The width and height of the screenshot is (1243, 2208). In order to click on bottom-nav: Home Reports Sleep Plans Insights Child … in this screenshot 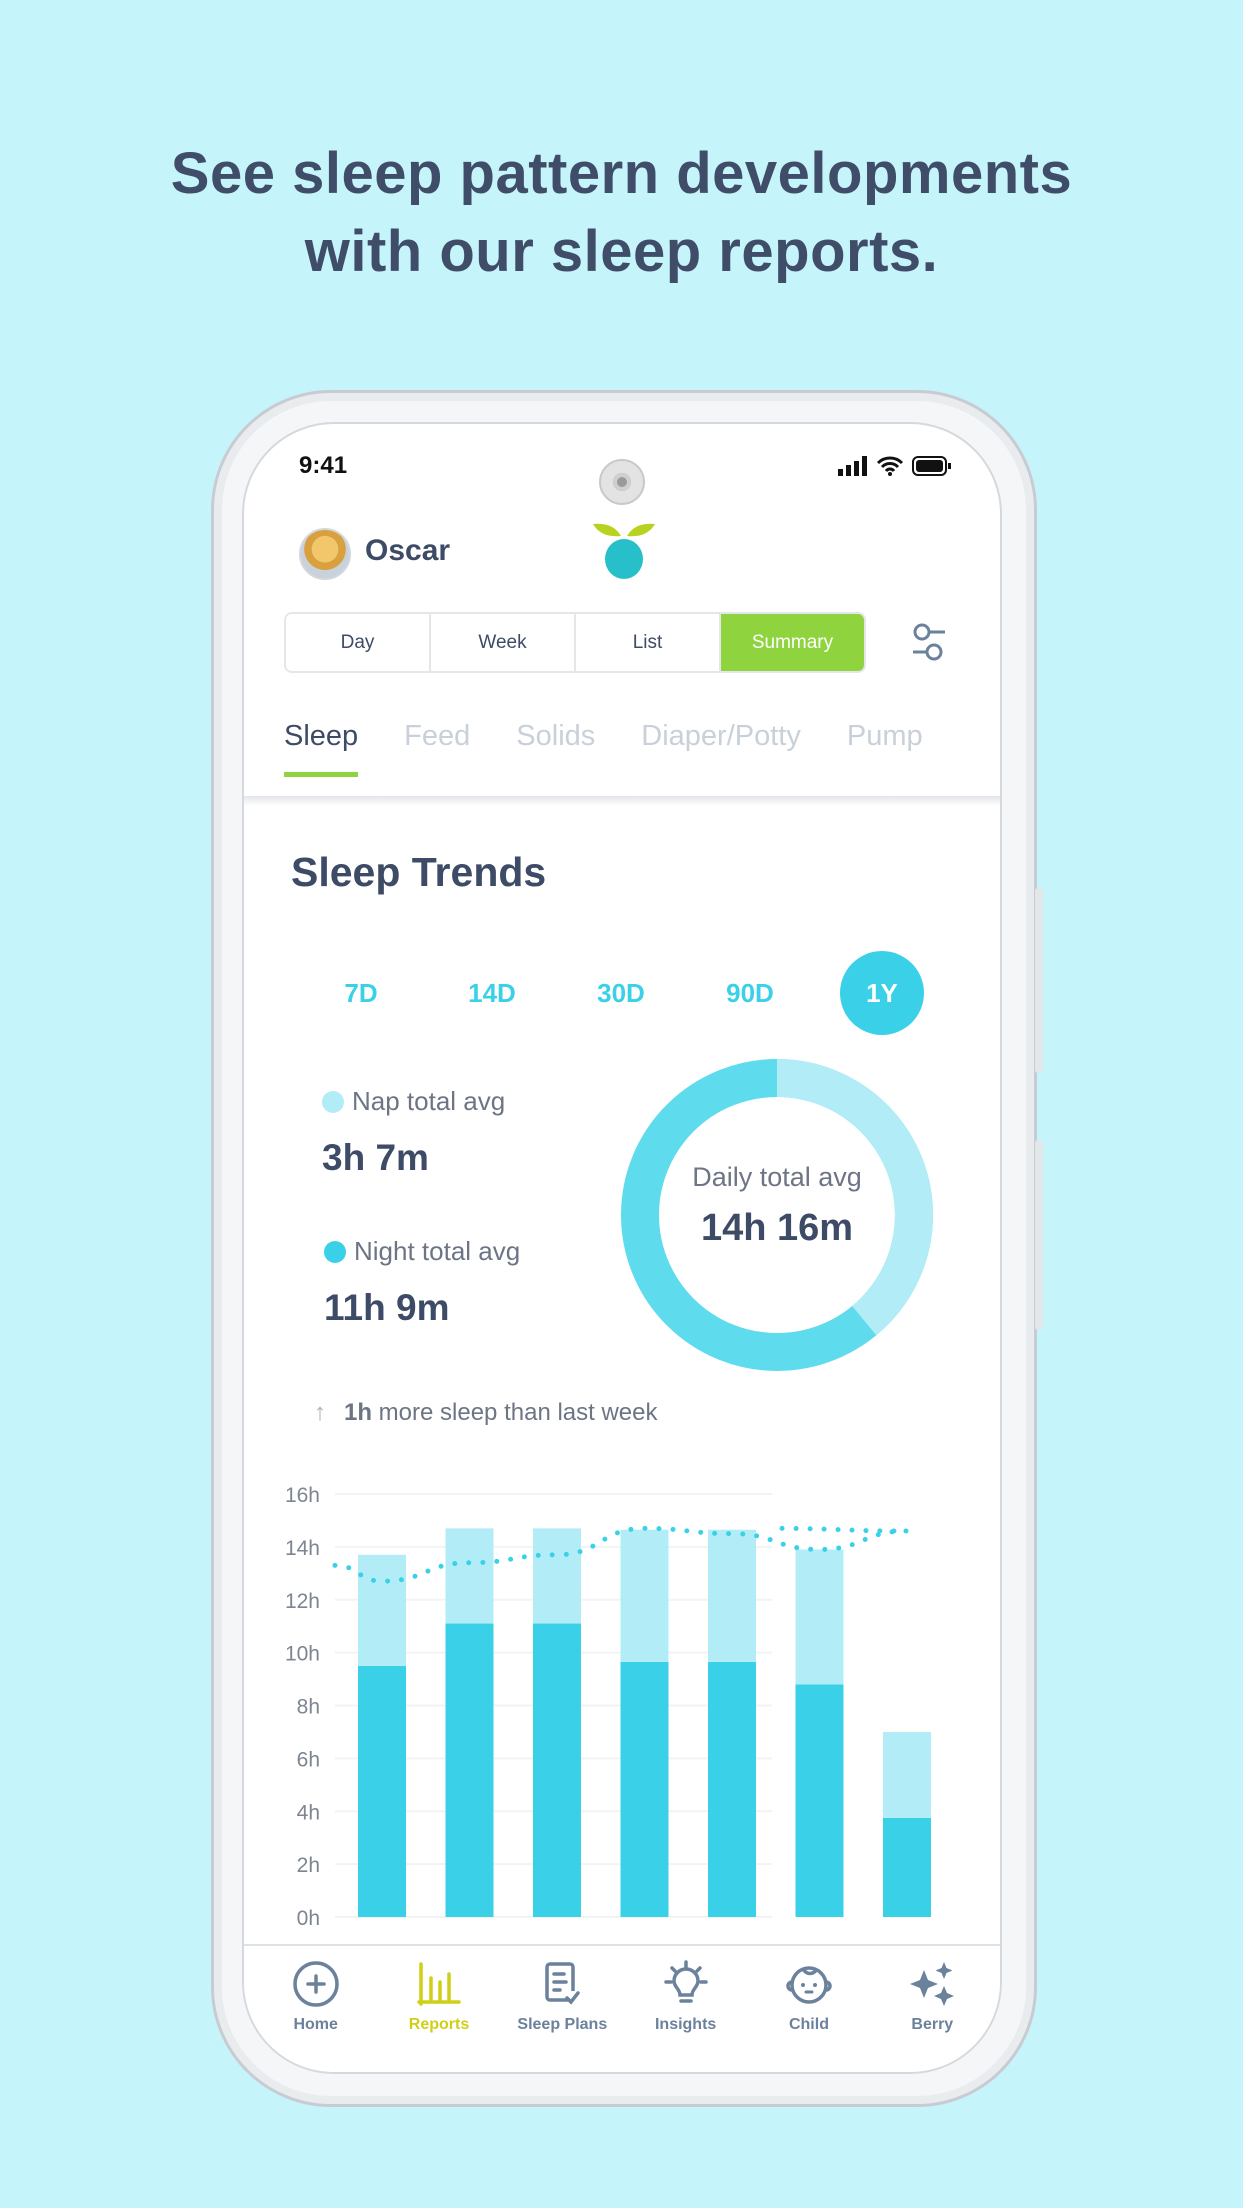, I will do `click(622, 2008)`.